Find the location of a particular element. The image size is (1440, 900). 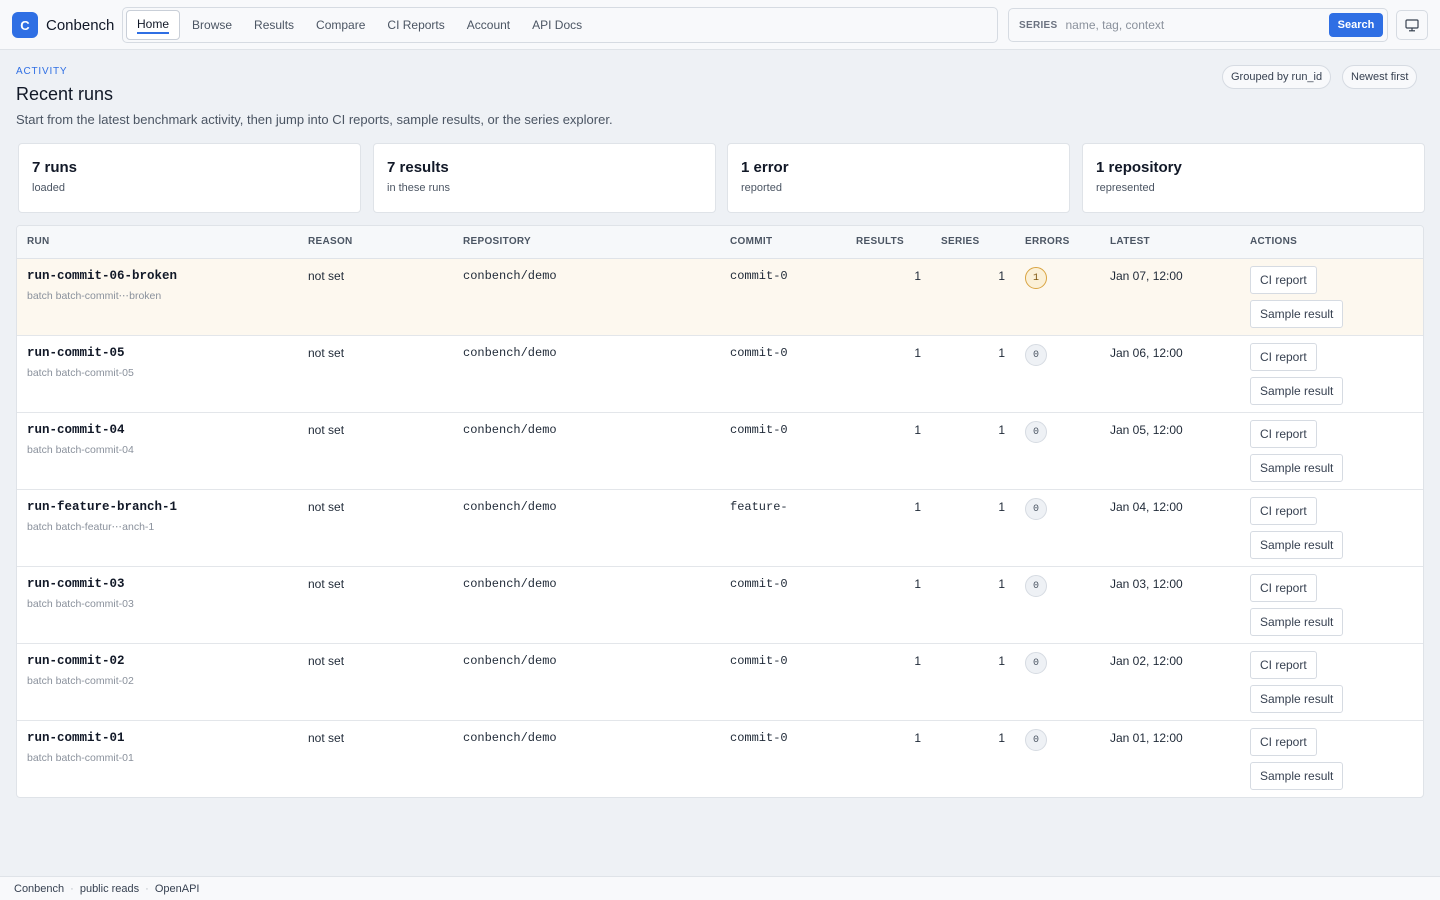

run-batch: batch batch-commit⋯broken is located at coordinates (94, 296).